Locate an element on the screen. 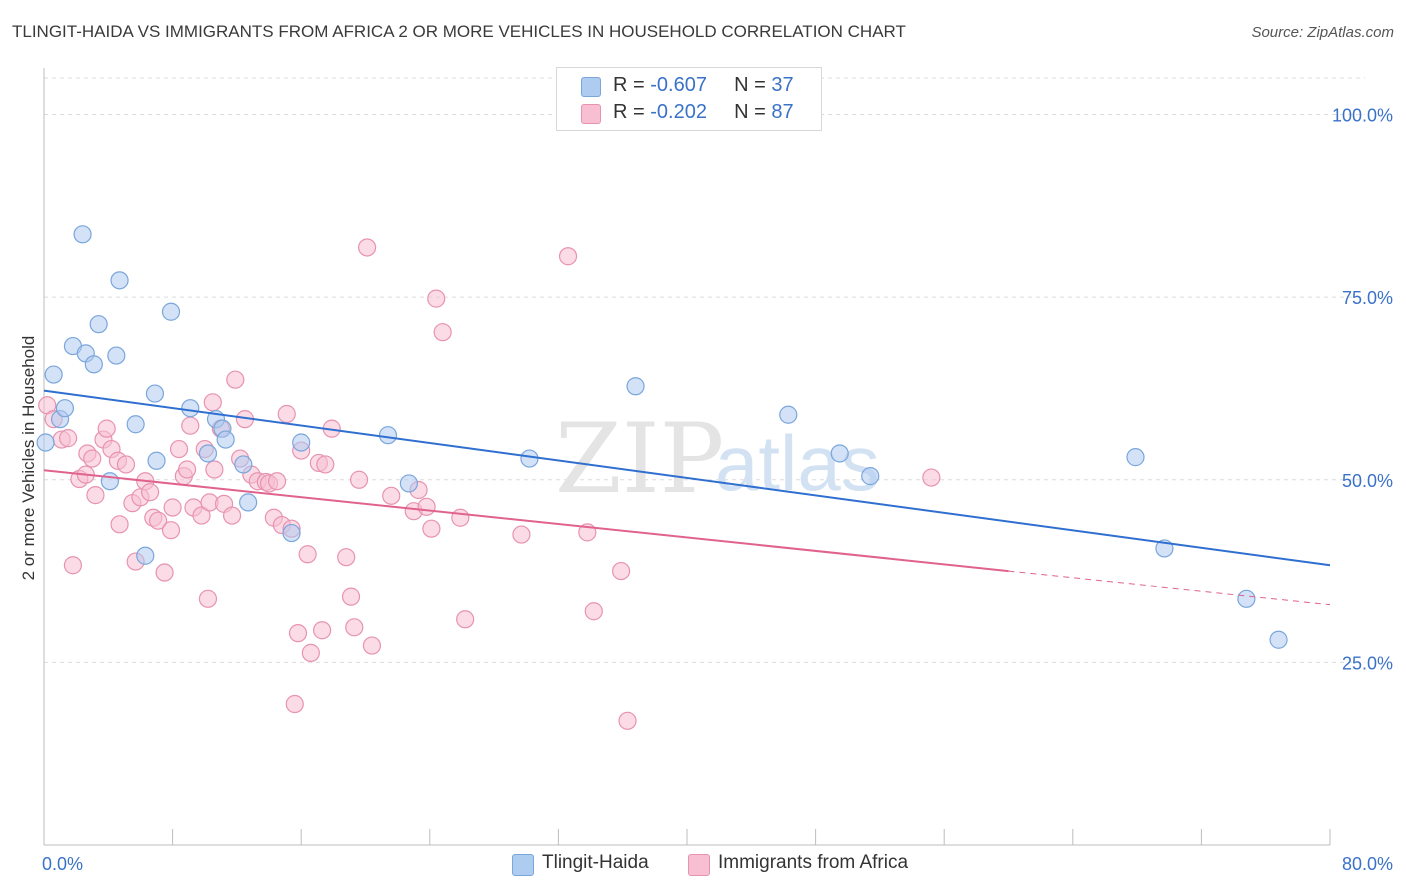 The height and width of the screenshot is (892, 1406). chart-source: Source: ZipAtlas.com is located at coordinates (1322, 32).